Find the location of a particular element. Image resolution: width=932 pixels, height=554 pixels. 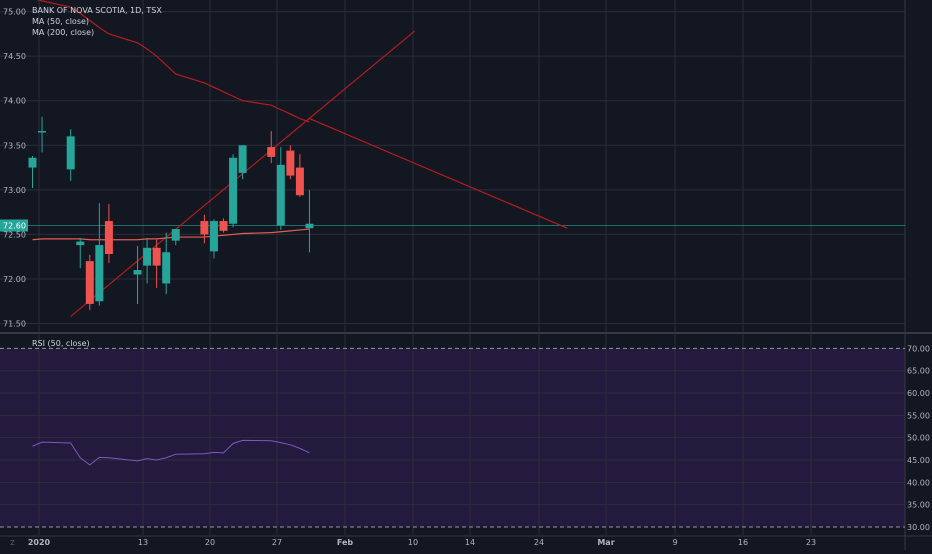

ma200-line is located at coordinates (173, 61).